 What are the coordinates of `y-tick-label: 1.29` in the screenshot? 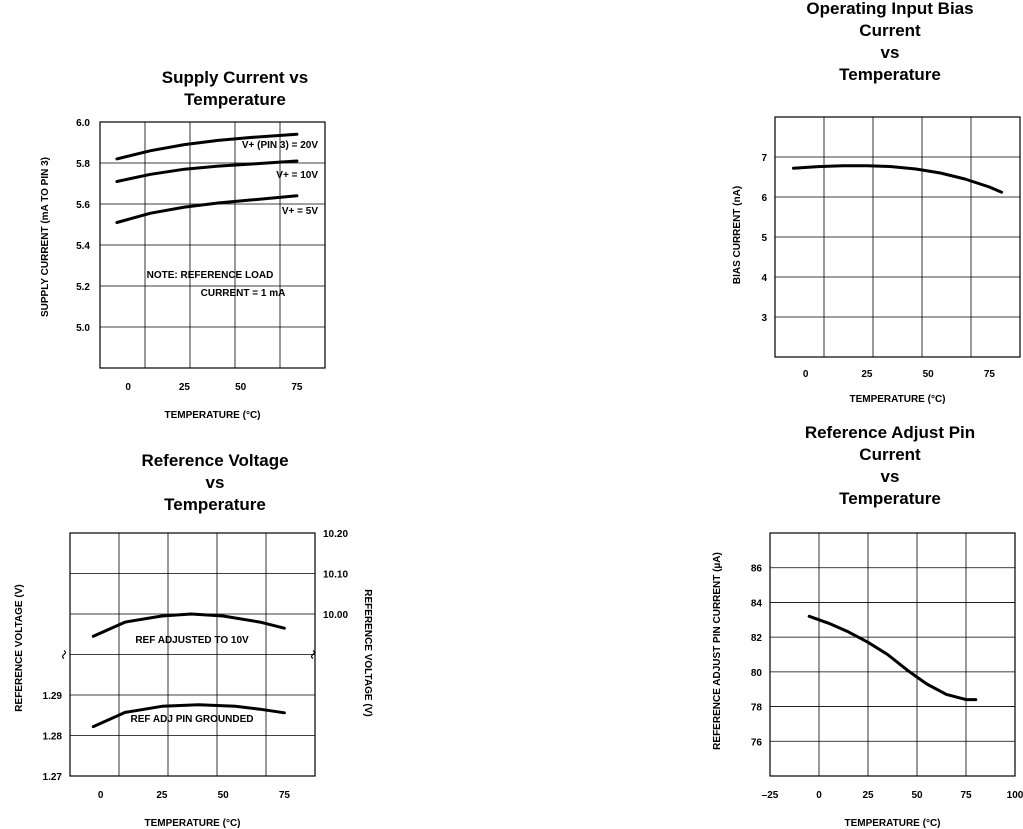 It's located at (53, 696).